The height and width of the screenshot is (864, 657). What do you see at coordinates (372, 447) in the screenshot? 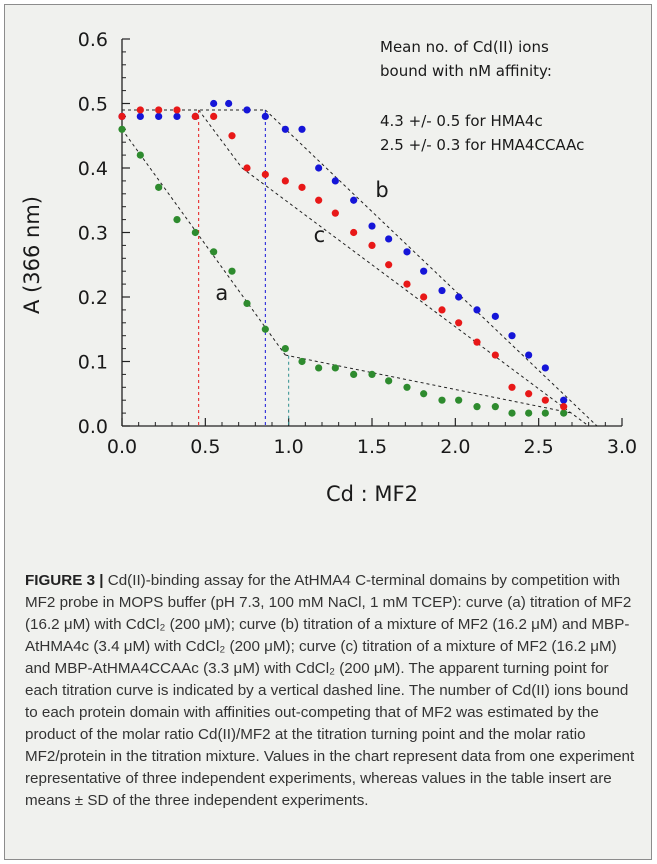
I see `x-tick-label: 1.5` at bounding box center [372, 447].